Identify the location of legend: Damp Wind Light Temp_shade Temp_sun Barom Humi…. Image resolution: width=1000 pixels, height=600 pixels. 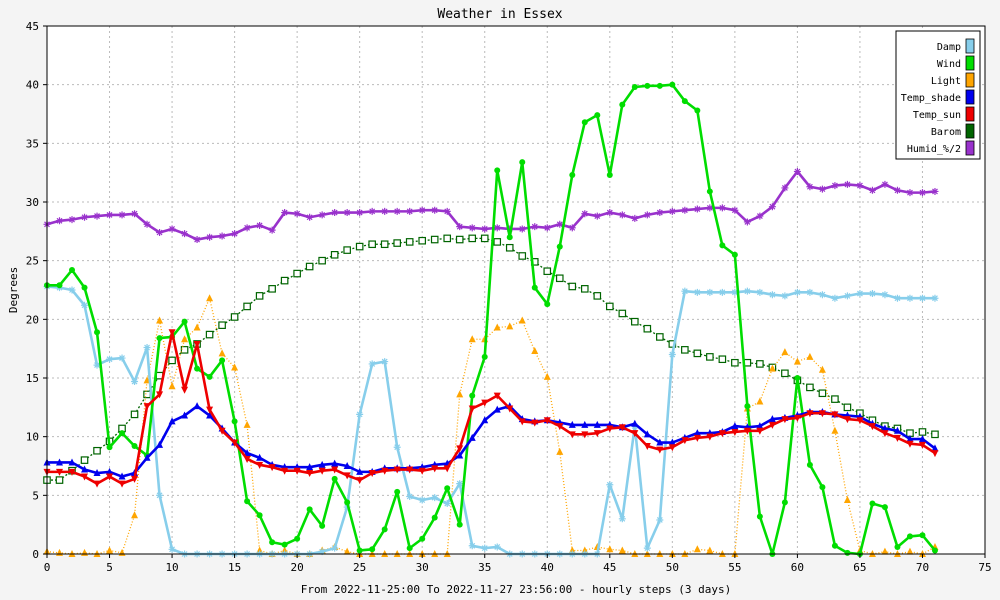
(938, 95).